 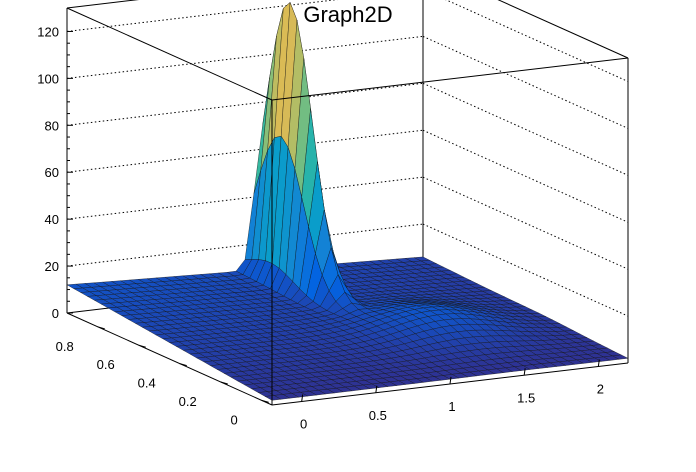 I want to click on axis-y-line, so click(x=169, y=359).